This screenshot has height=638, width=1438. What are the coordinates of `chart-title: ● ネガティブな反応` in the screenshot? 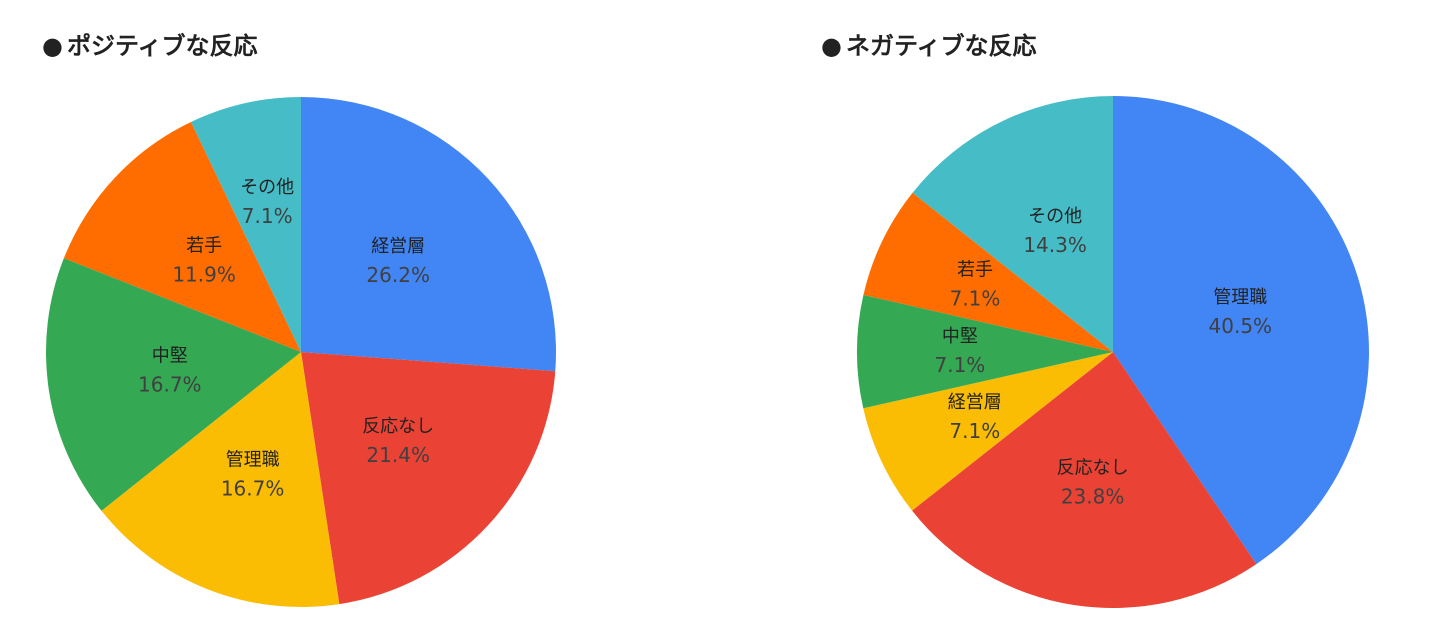 It's located at (929, 43).